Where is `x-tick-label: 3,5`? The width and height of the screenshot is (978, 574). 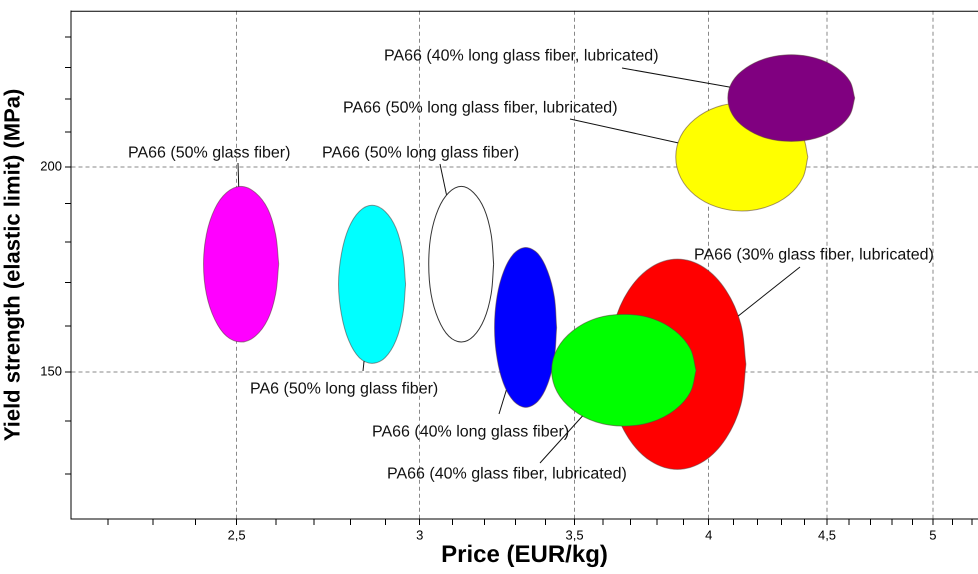 x-tick-label: 3,5 is located at coordinates (575, 534).